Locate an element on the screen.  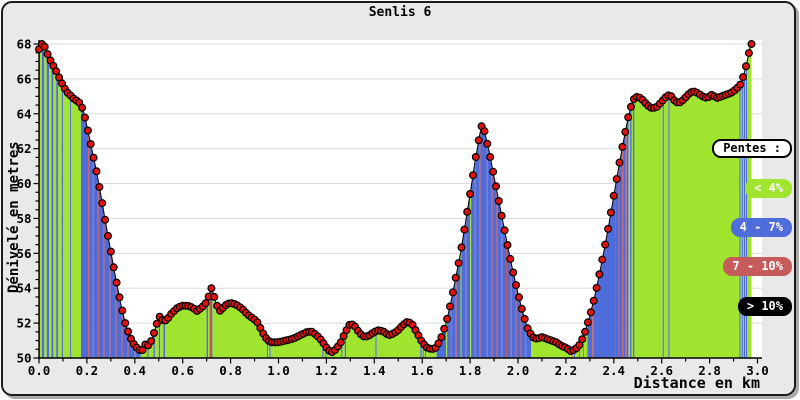
svg-text: 0.8 is located at coordinates (230, 370).